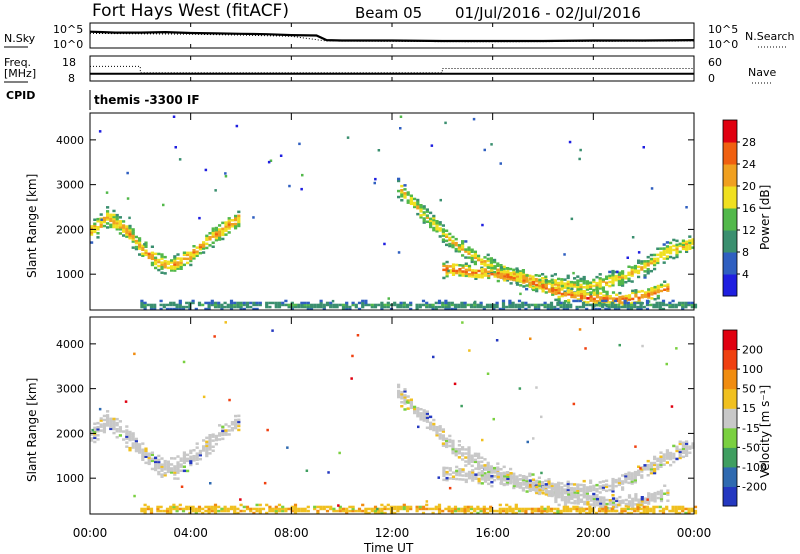 This screenshot has height=554, width=800. I want to click on velocity-cell-scatter, so click(642, 346).